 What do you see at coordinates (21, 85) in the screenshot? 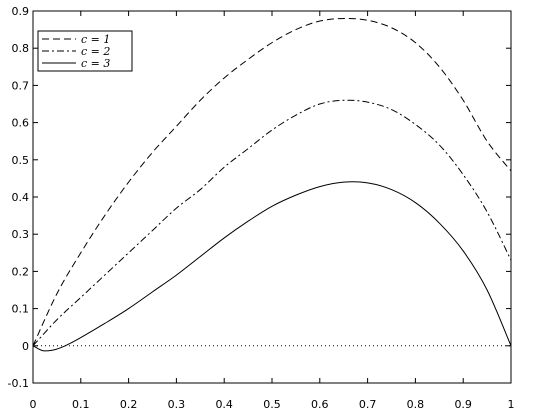
I see `y-tick-label: 0.7` at bounding box center [21, 85].